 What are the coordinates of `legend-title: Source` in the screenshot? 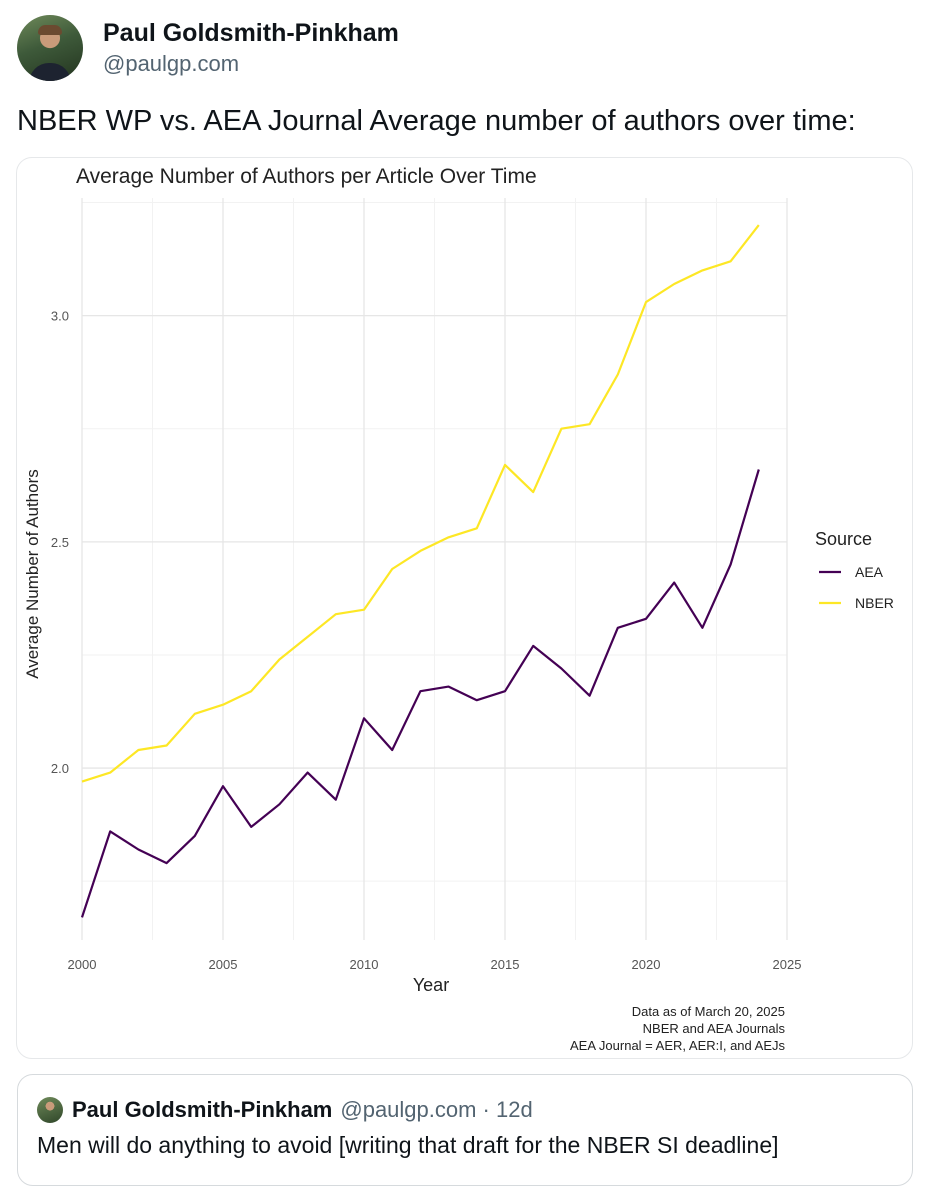 It's located at (843, 539).